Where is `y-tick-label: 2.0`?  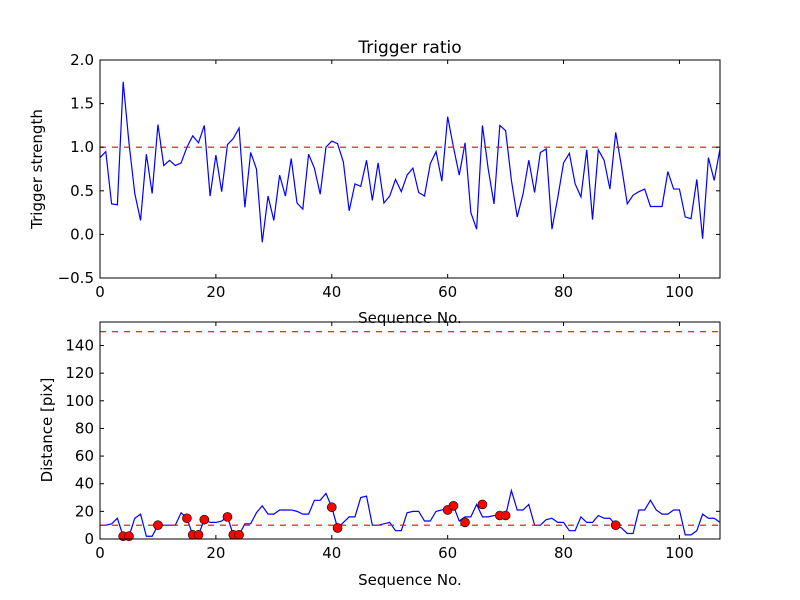
y-tick-label: 2.0 is located at coordinates (82, 60).